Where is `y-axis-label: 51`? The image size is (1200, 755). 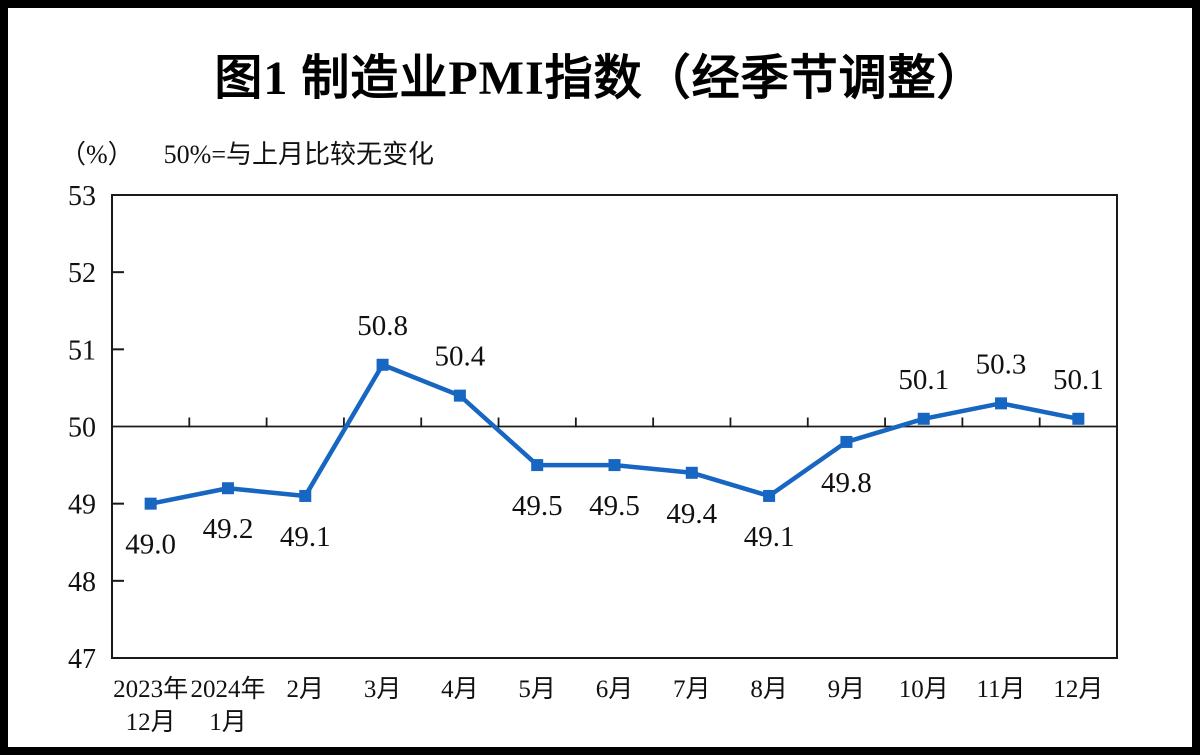
y-axis-label: 51 is located at coordinates (82, 350).